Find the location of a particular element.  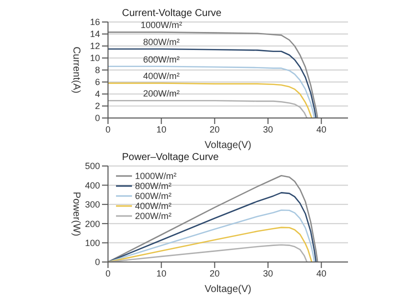

legend-label: 400W/m² is located at coordinates (153, 206).